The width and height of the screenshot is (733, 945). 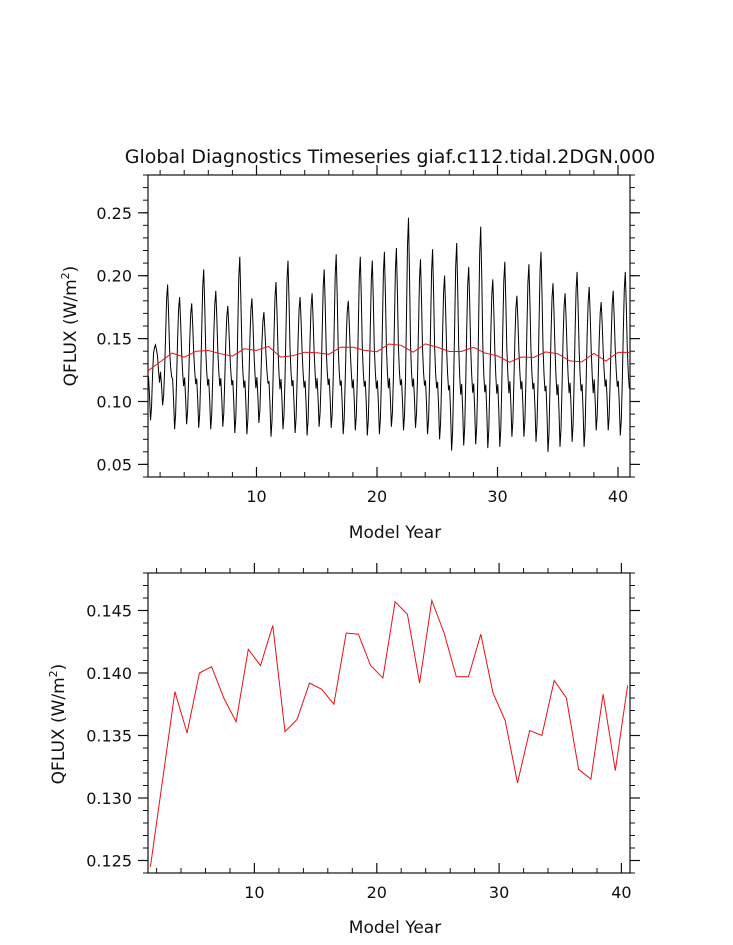 What do you see at coordinates (389, 357) in the screenshot?
I see `series-line-annual-mean` at bounding box center [389, 357].